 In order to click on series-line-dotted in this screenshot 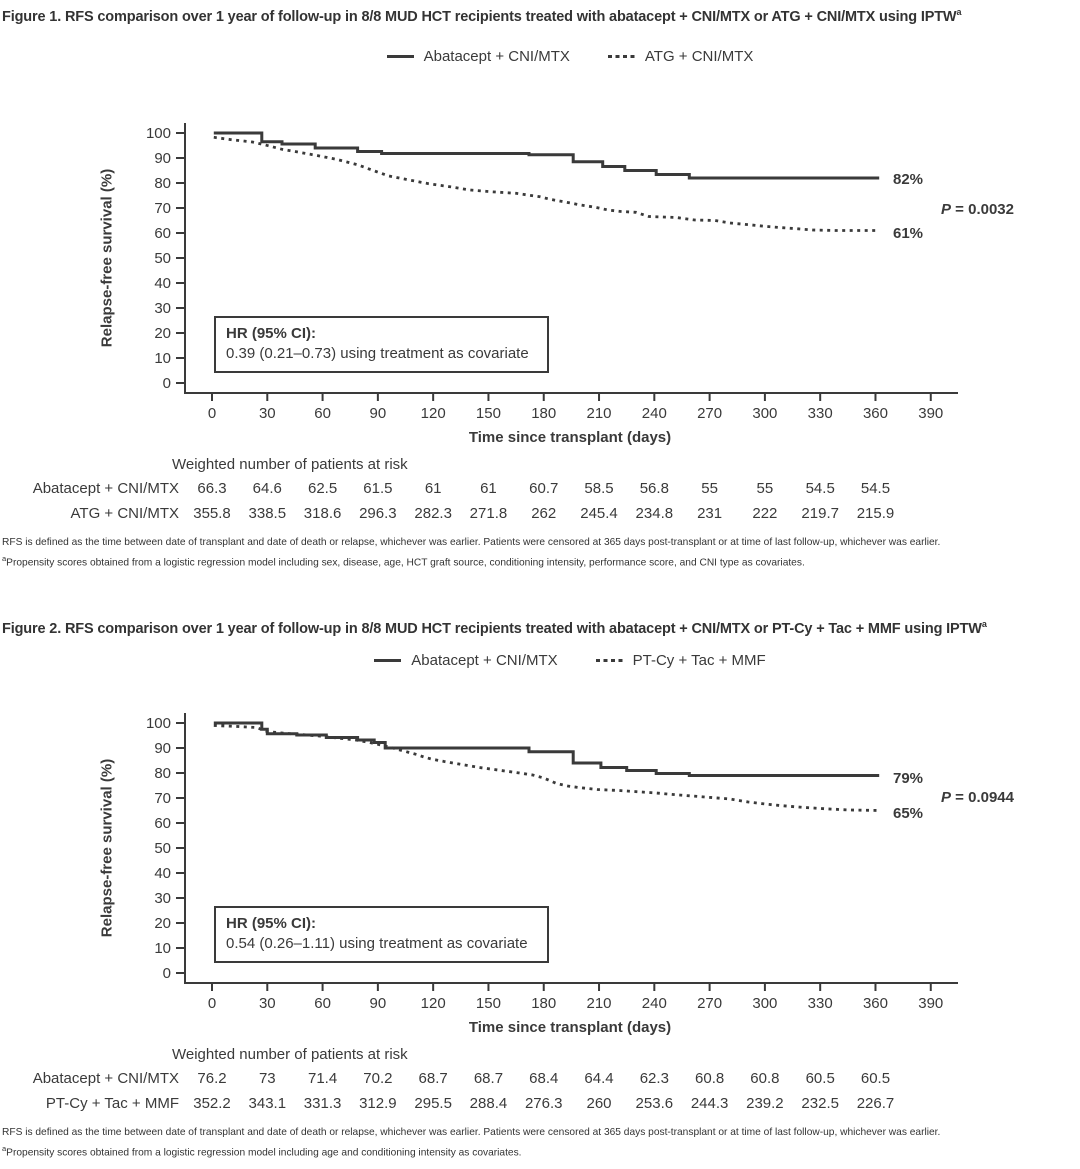, I will do `click(546, 768)`.